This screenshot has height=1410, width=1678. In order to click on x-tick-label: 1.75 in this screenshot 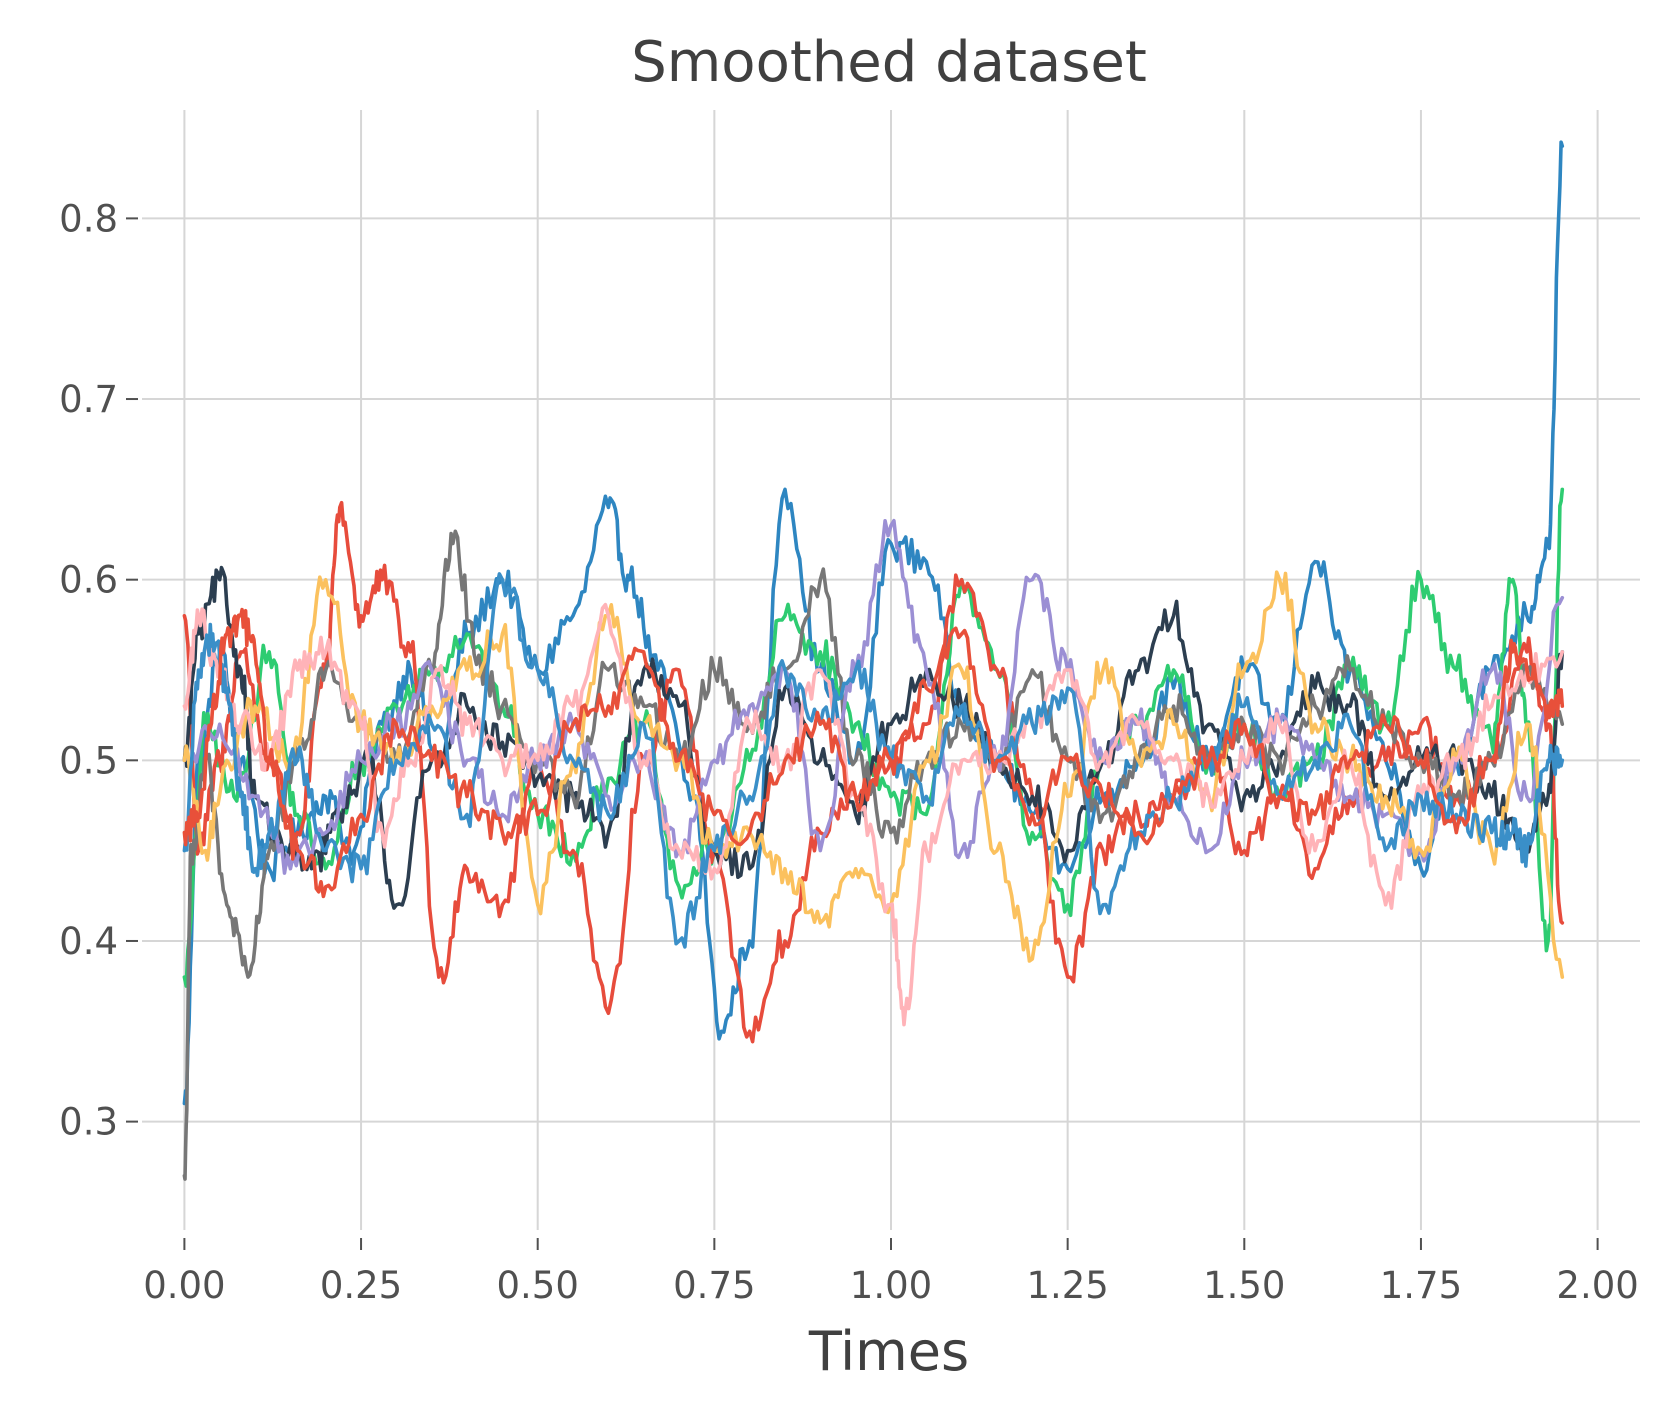, I will do `click(1421, 1285)`.